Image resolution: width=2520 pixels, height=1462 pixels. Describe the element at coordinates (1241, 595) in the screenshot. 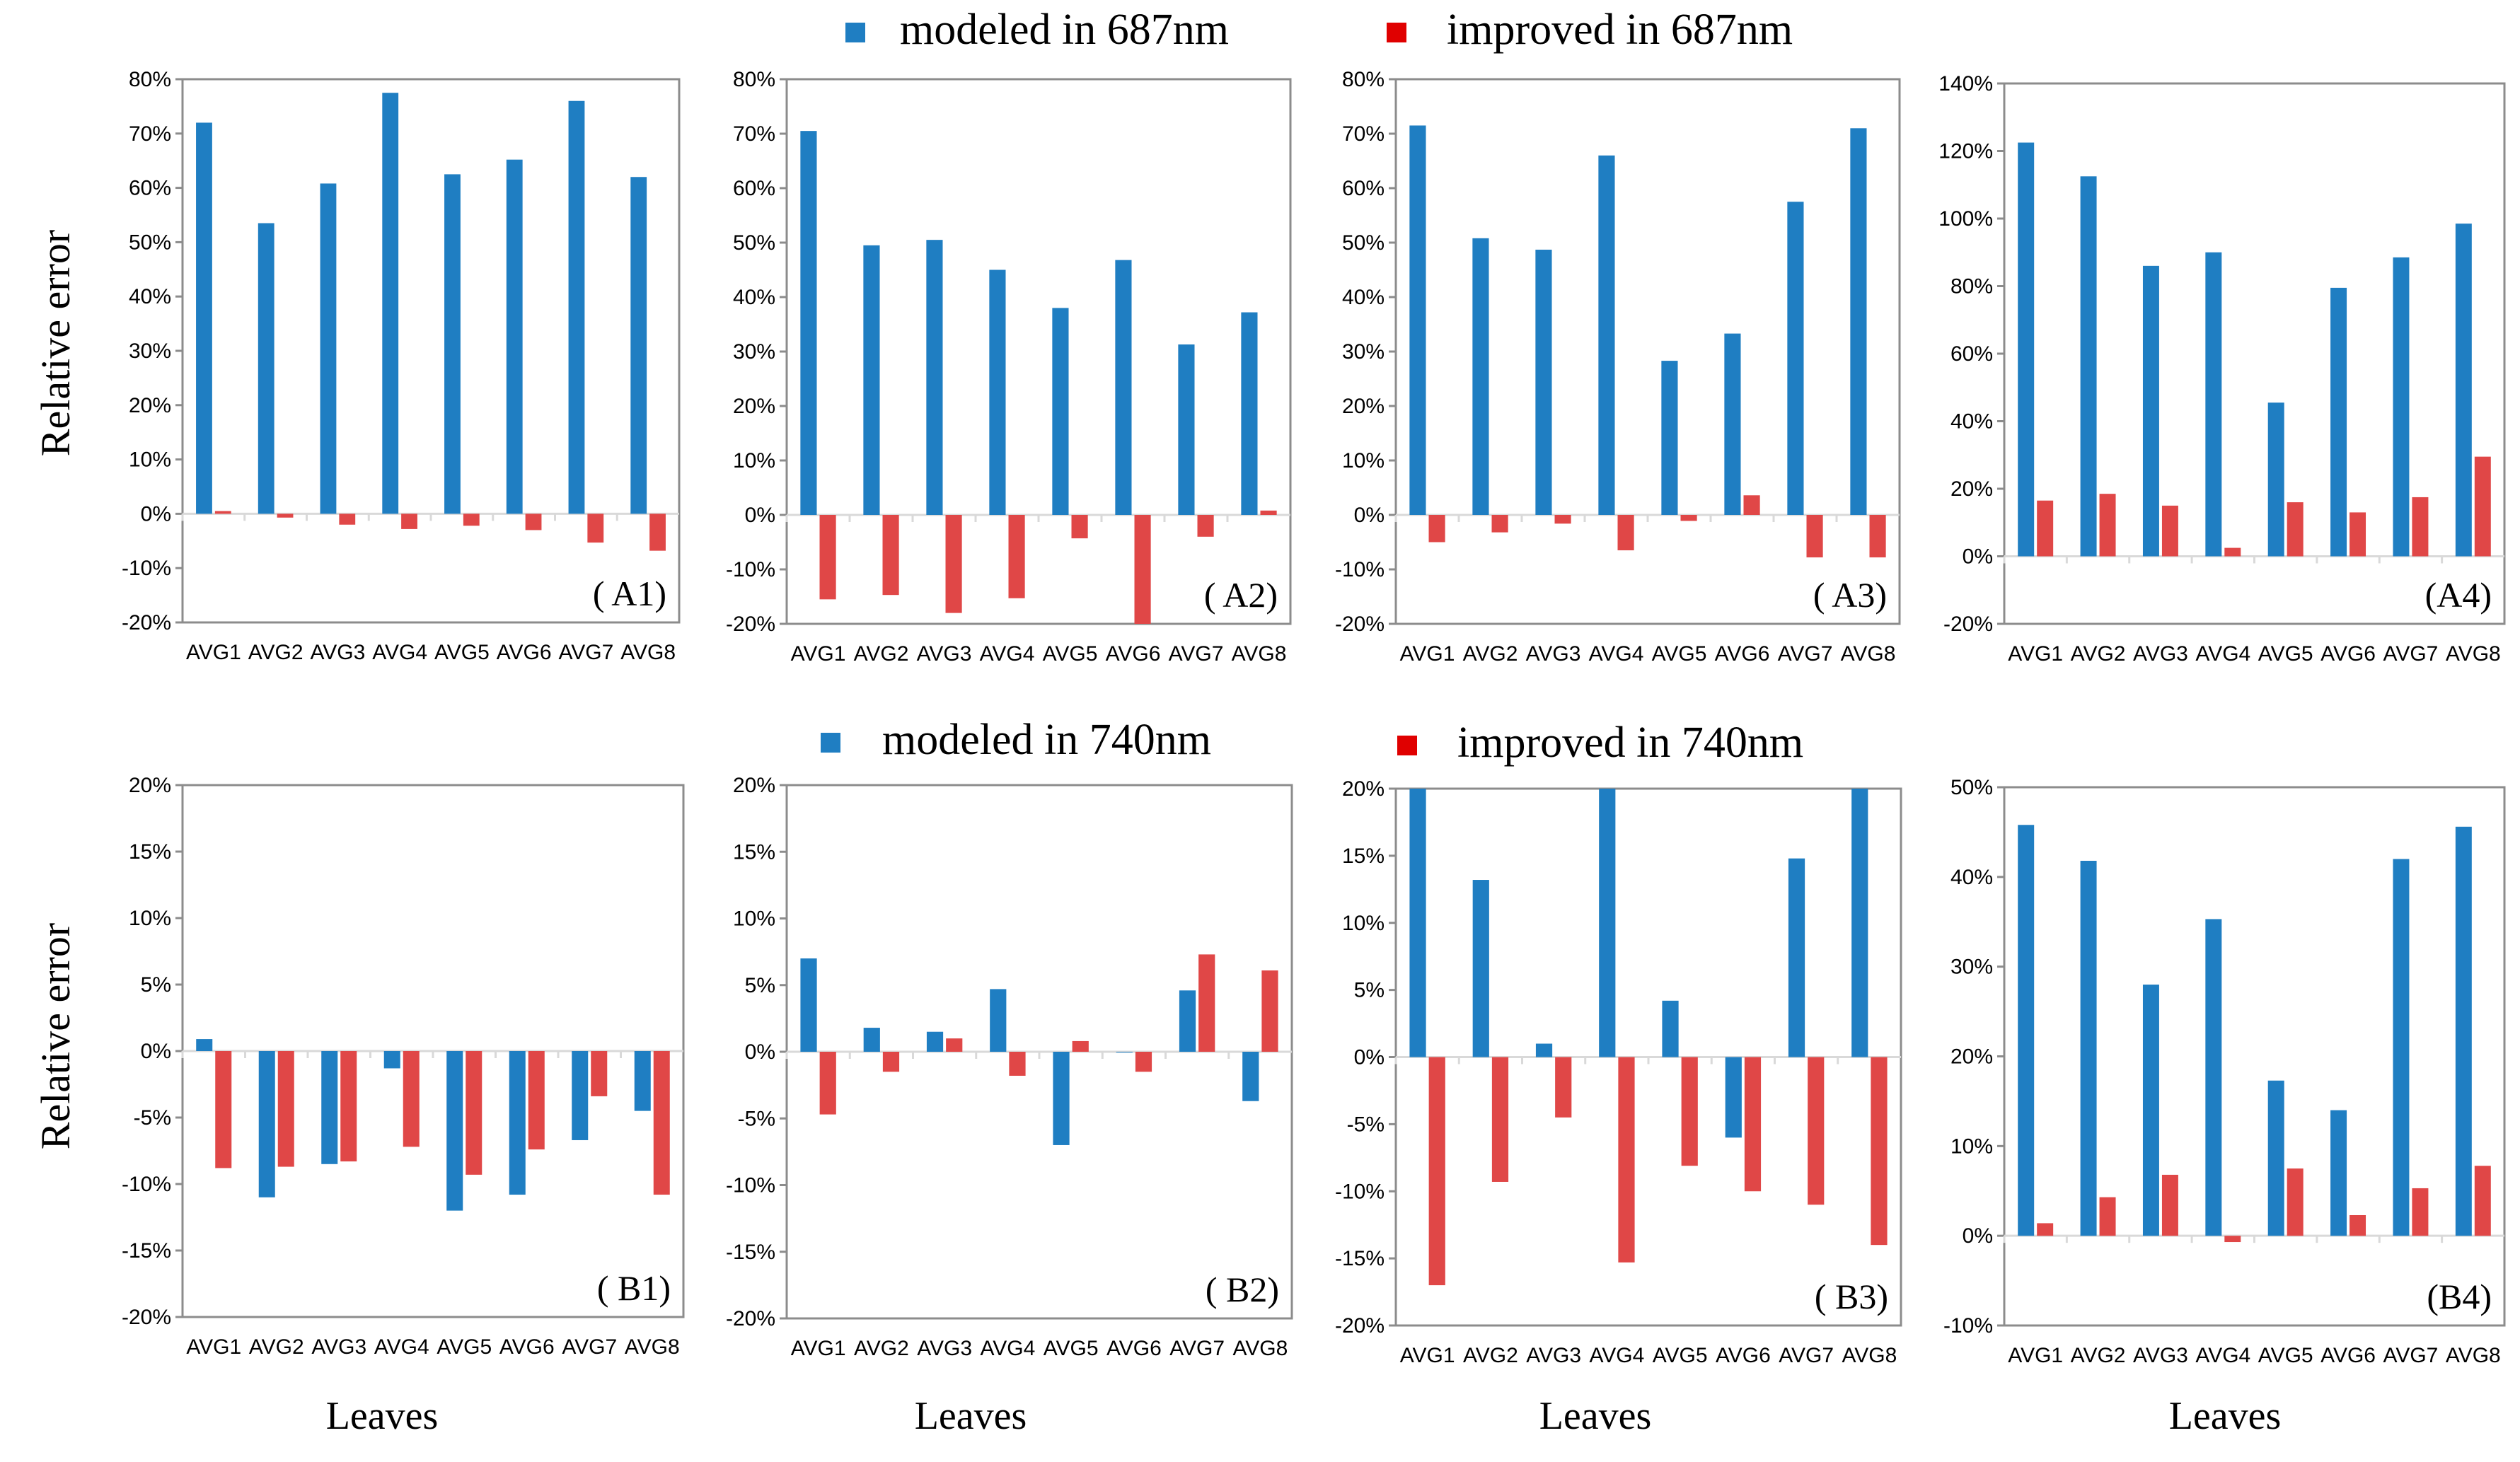

I see `panel-label: ( A2)` at that location.